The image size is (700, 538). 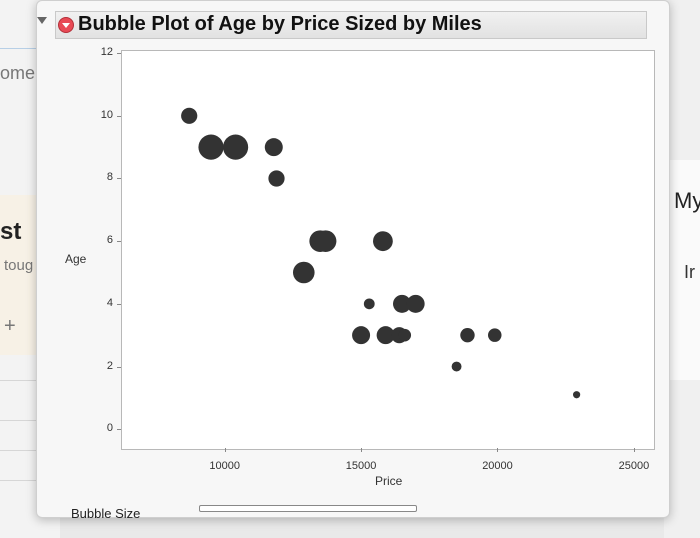 What do you see at coordinates (18, 73) in the screenshot?
I see `background-text: ome` at bounding box center [18, 73].